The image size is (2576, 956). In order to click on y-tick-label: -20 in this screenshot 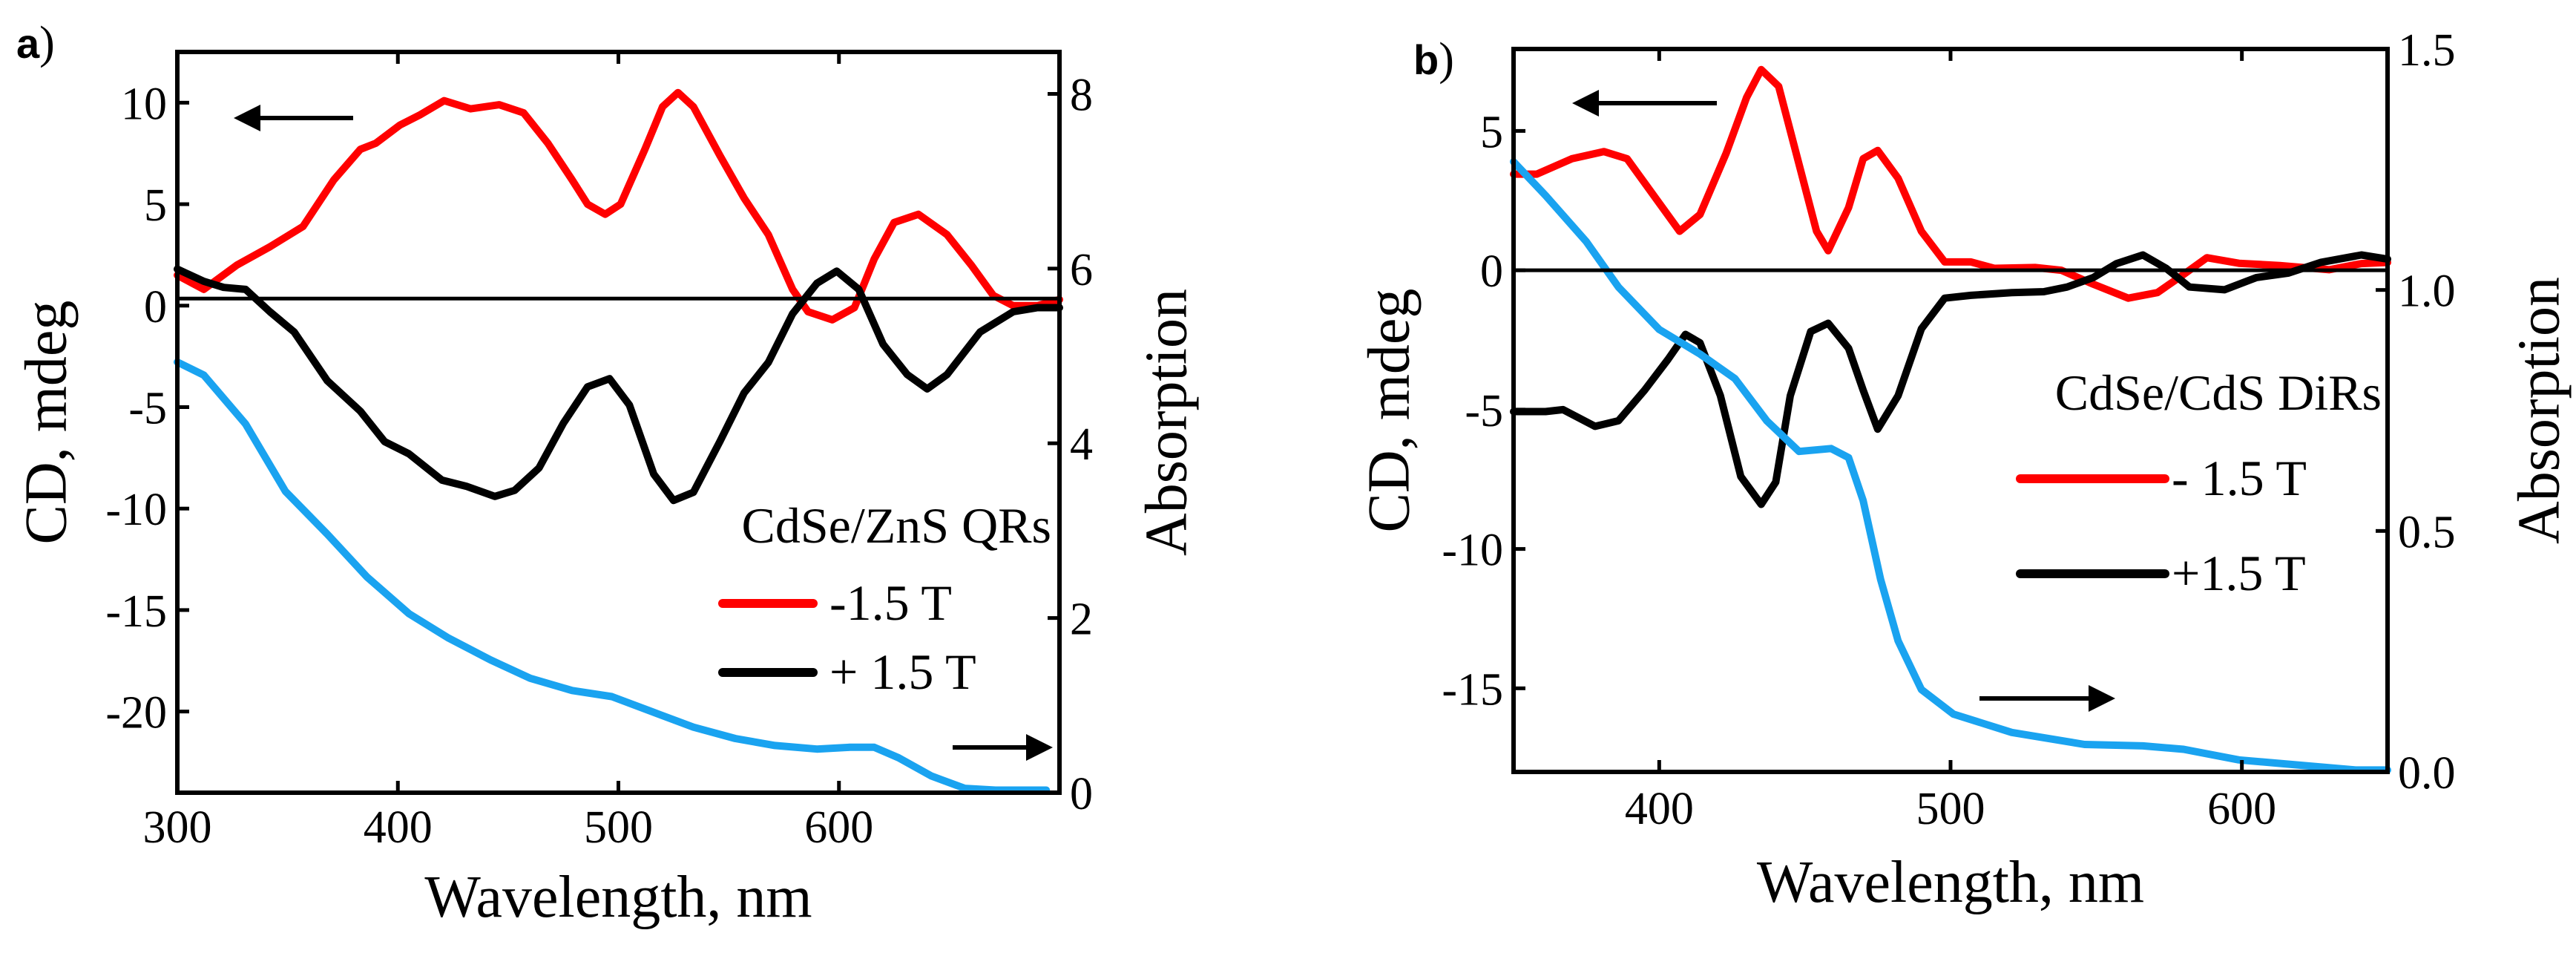, I will do `click(136, 714)`.